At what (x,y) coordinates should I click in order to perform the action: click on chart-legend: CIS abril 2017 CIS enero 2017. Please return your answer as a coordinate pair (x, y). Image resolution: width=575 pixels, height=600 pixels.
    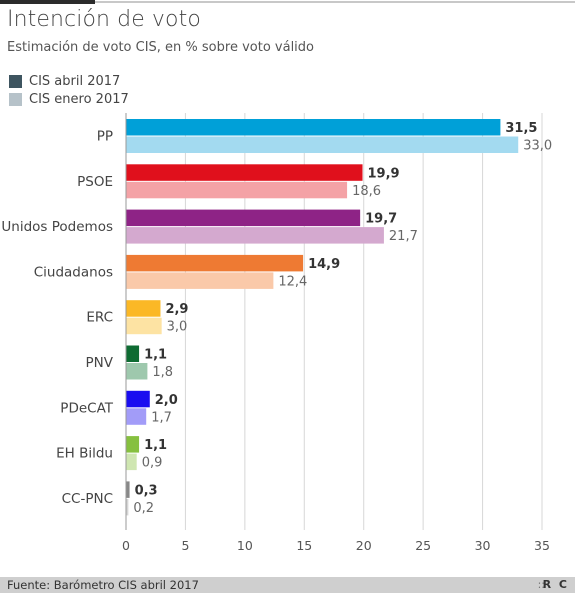
    Looking at the image, I should click on (69, 90).